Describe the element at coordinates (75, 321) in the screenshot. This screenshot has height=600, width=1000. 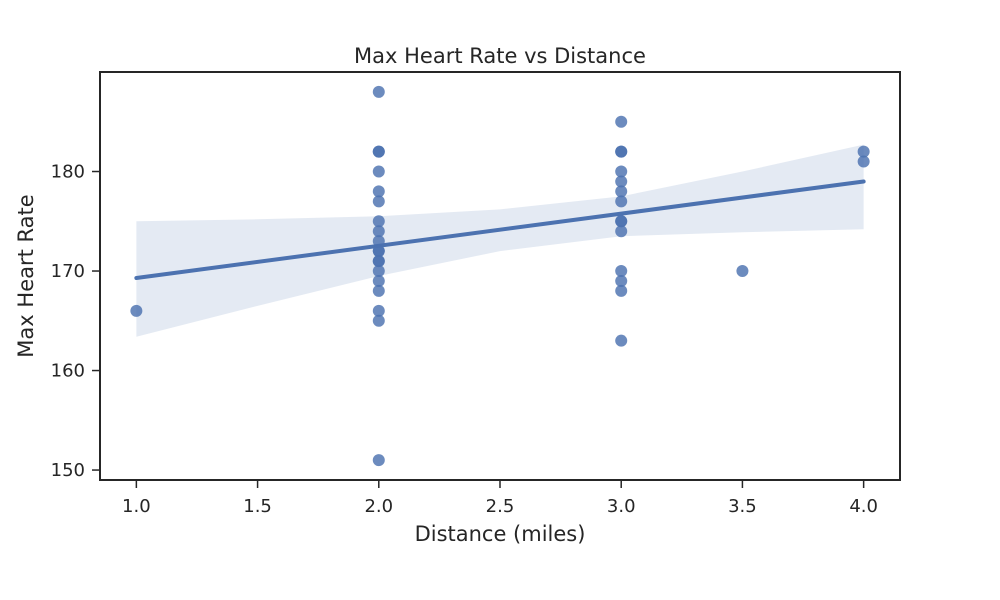
I see `y-axis: 150 160 170 180` at that location.